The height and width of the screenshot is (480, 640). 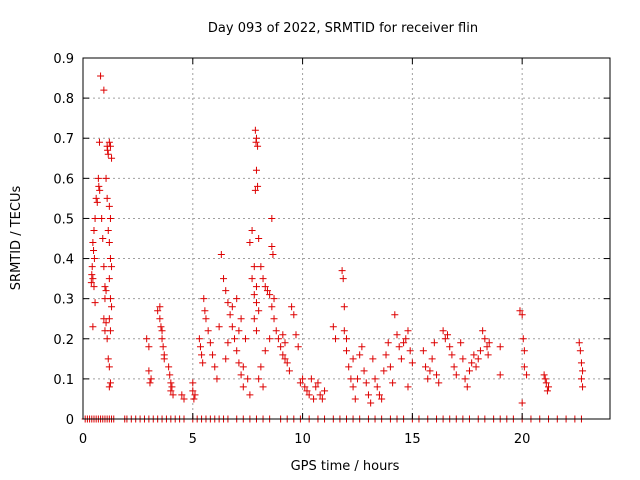 I want to click on x-tick-label: 10, so click(x=302, y=439).